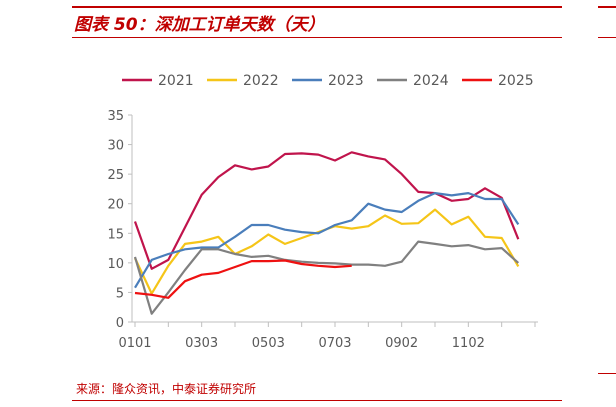 This screenshot has width=616, height=407. What do you see at coordinates (401, 343) in the screenshot?
I see `x-tick-label: 0902` at bounding box center [401, 343].